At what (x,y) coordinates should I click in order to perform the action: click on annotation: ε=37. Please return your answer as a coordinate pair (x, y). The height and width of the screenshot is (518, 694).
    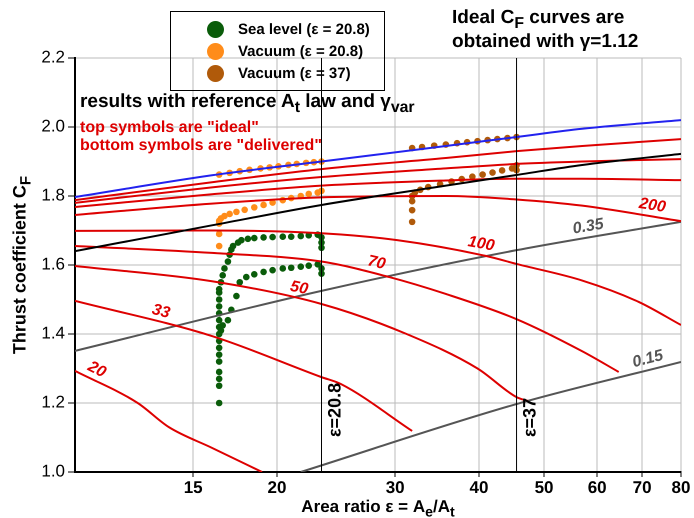
    Looking at the image, I should click on (530, 417).